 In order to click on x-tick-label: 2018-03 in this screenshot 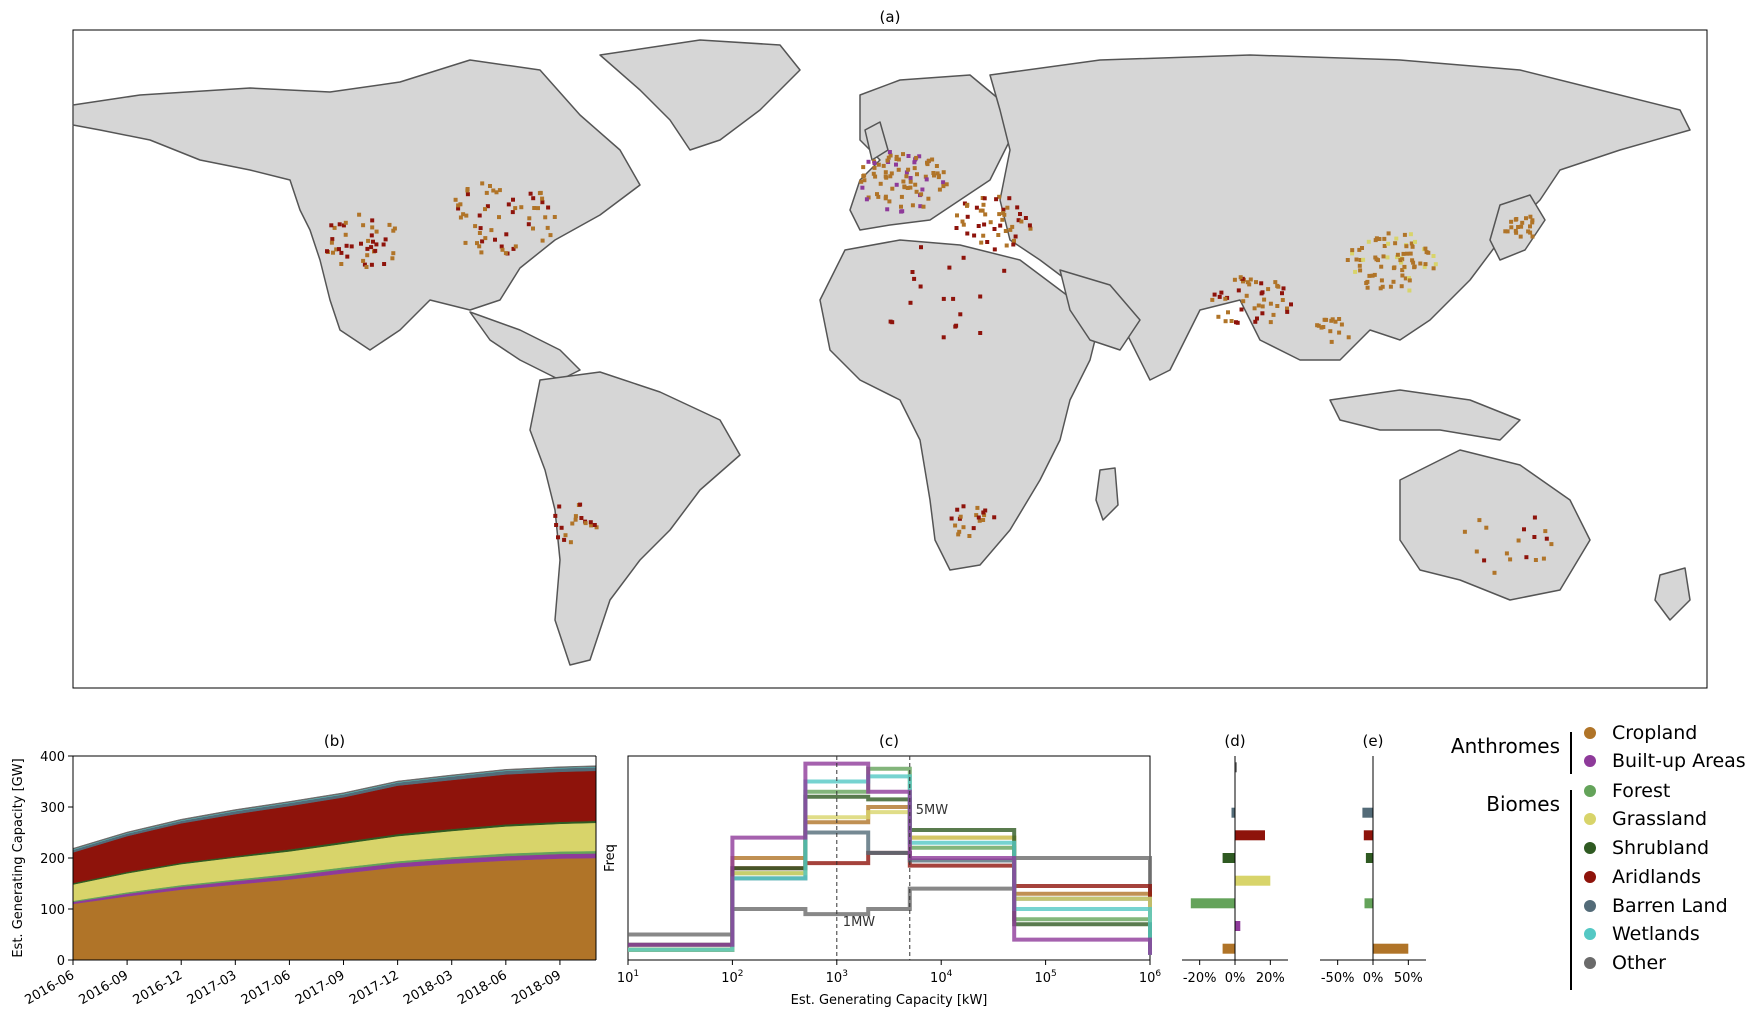, I will do `click(428, 988)`.